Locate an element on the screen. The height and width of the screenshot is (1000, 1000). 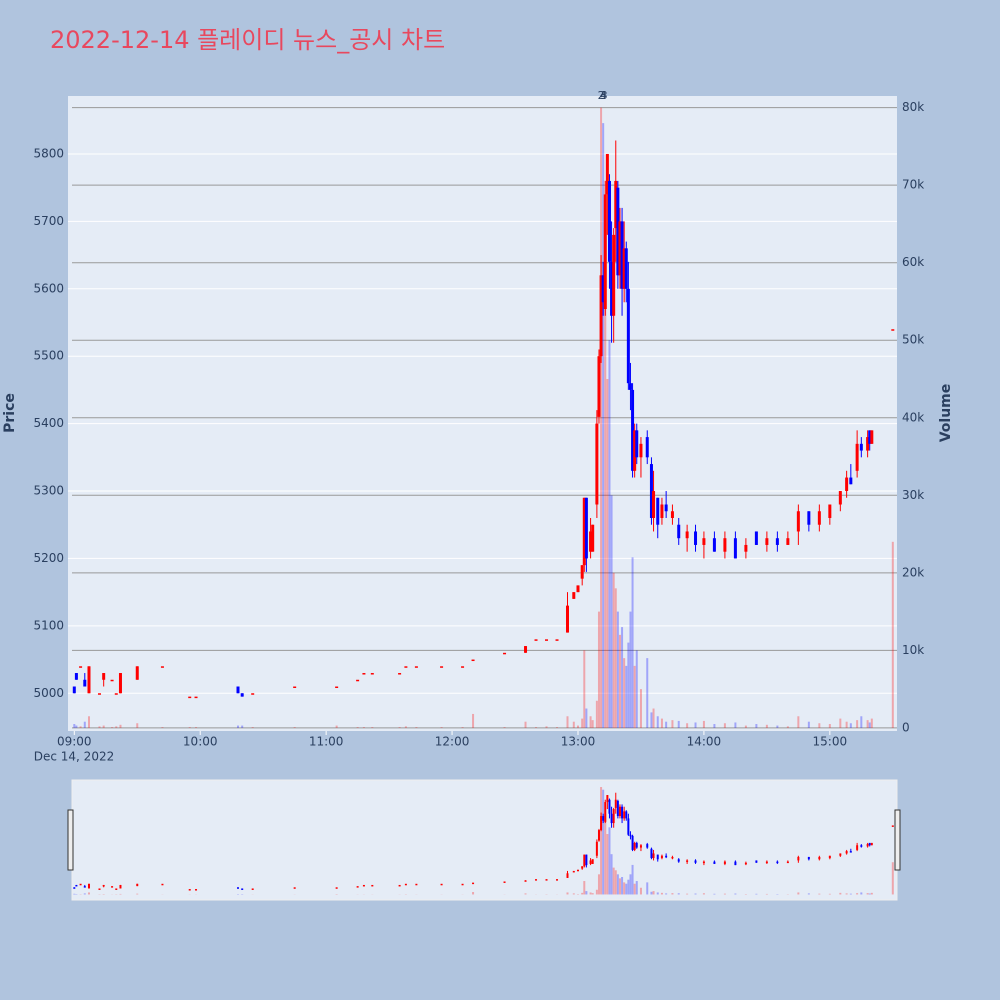
y-tick-label: 5600 is located at coordinates (48, 288).